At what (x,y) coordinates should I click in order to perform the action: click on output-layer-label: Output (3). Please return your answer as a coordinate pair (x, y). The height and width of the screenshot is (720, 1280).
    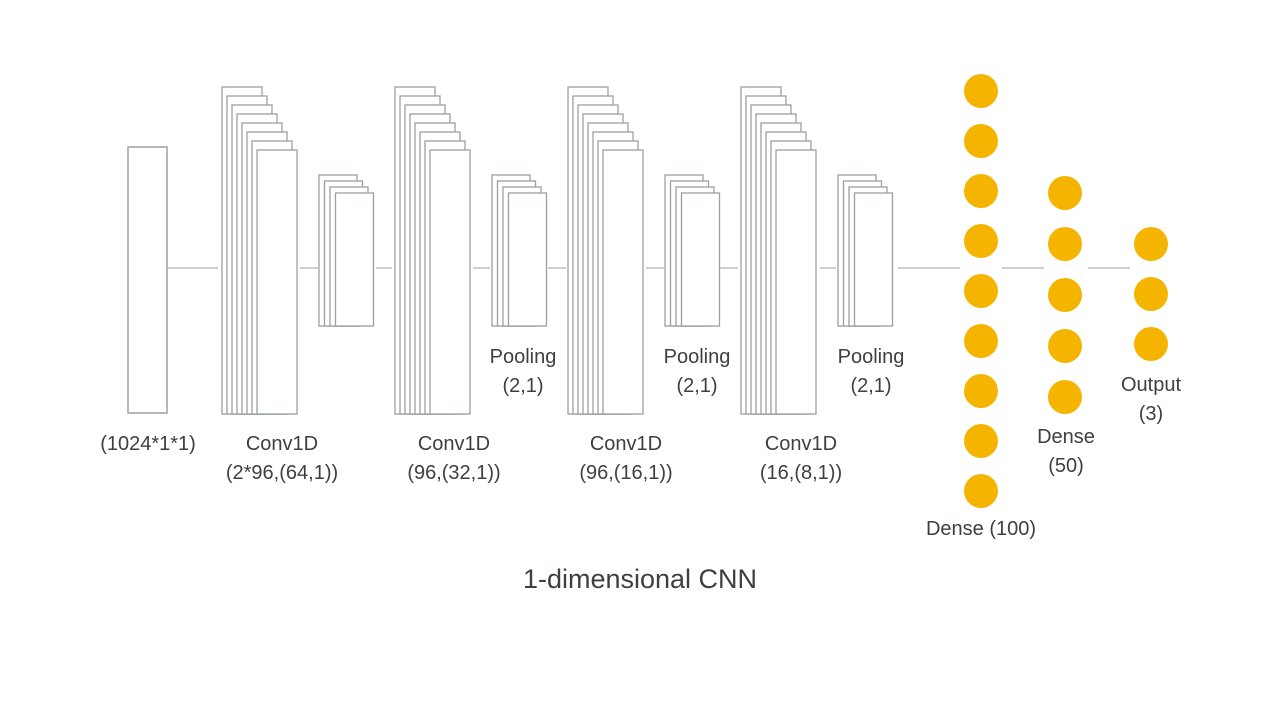
    Looking at the image, I should click on (1151, 400).